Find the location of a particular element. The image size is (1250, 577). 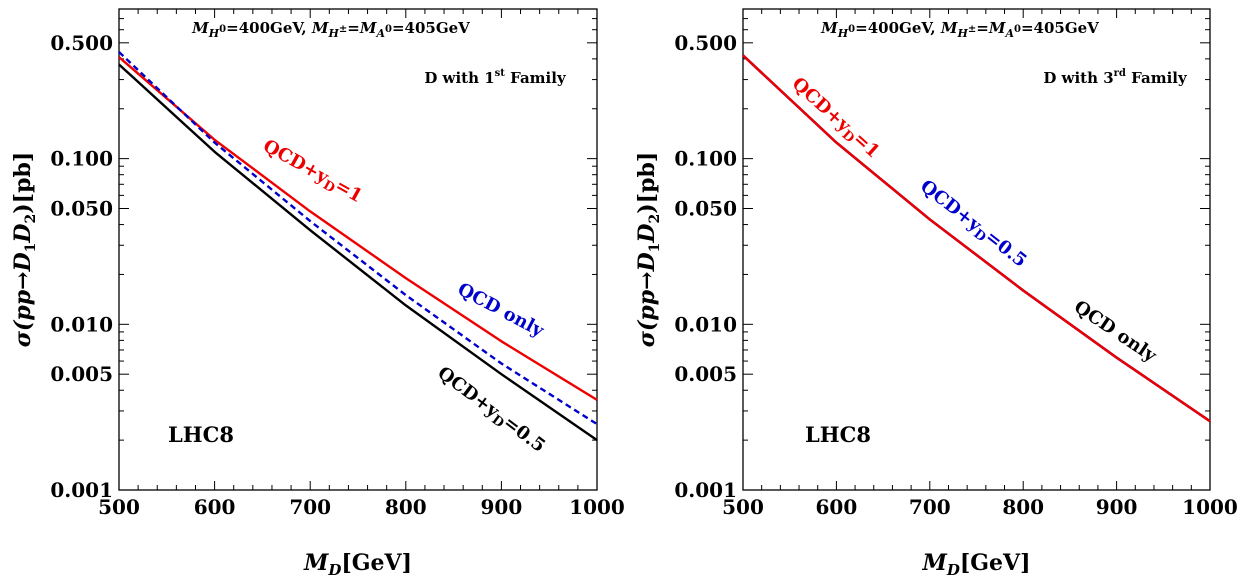

family-annotation: D with 3rd Family is located at coordinates (1115, 77).